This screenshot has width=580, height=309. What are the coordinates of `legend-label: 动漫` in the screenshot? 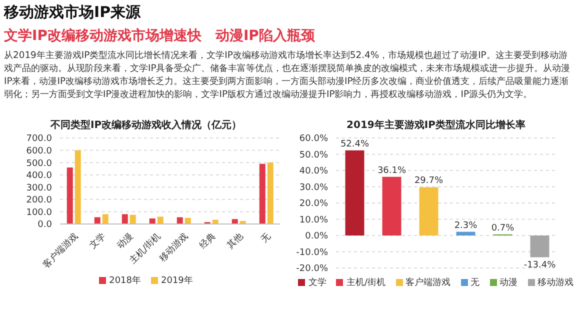 It's located at (508, 282).